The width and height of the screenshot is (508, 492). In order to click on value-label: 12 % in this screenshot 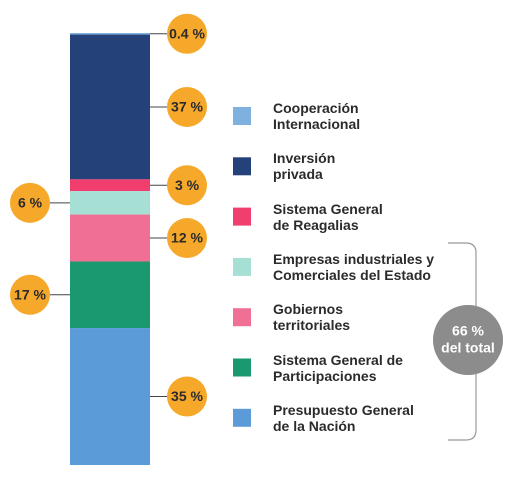, I will do `click(187, 238)`.